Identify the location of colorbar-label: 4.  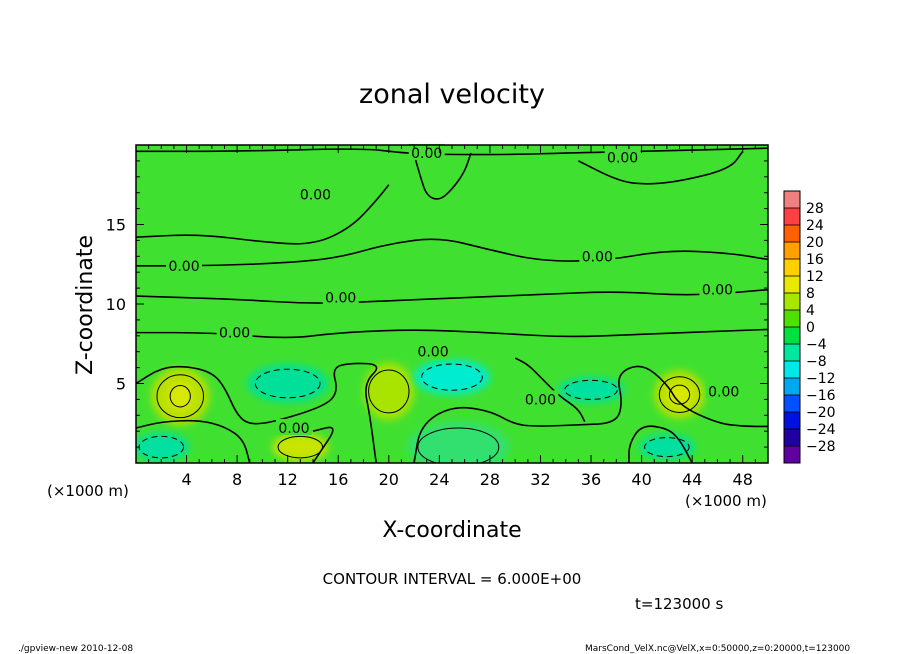
(810, 311).